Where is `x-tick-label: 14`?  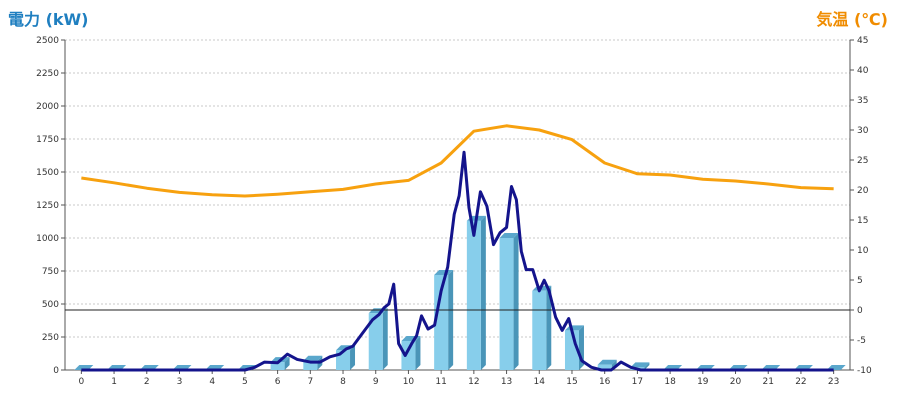
x-tick-label: 14 is located at coordinates (540, 382).